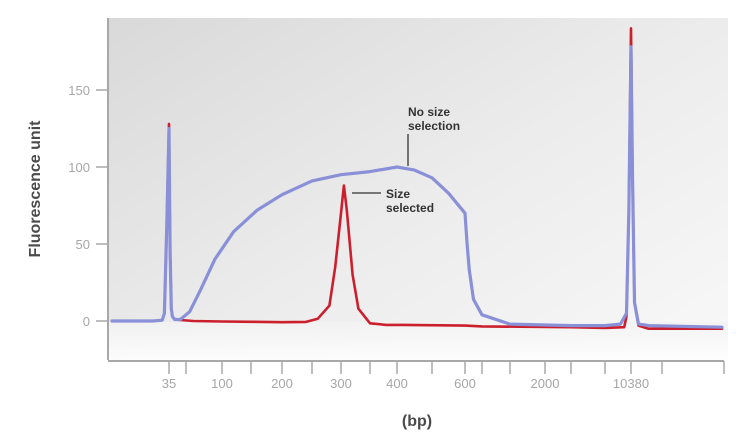 The width and height of the screenshot is (750, 443). Describe the element at coordinates (397, 383) in the screenshot. I see `x-tick-label: 400` at that location.